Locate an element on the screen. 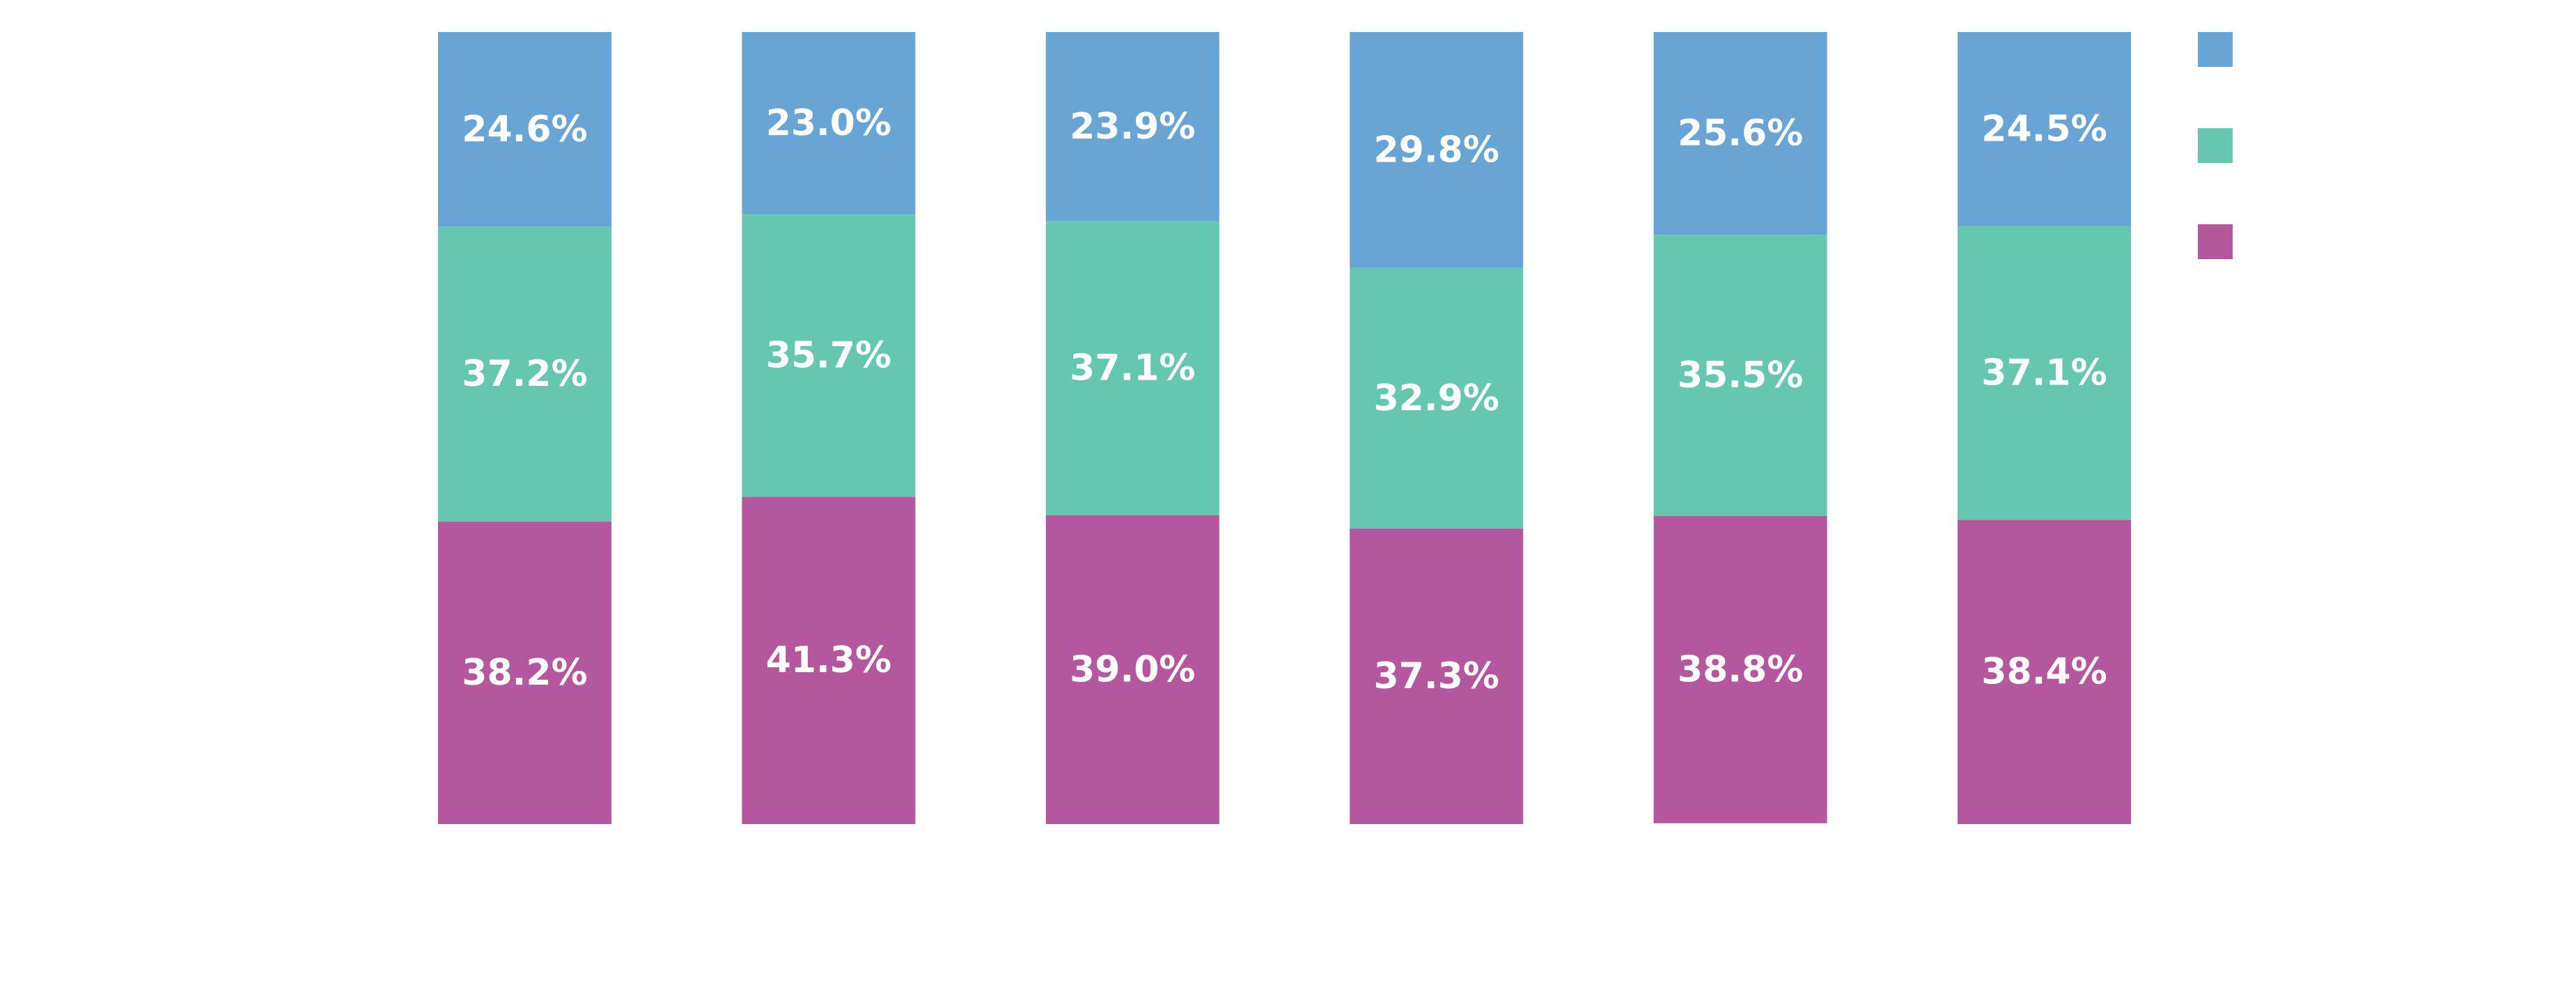  data-label-3-bar-1: 38.2% is located at coordinates (524, 673).